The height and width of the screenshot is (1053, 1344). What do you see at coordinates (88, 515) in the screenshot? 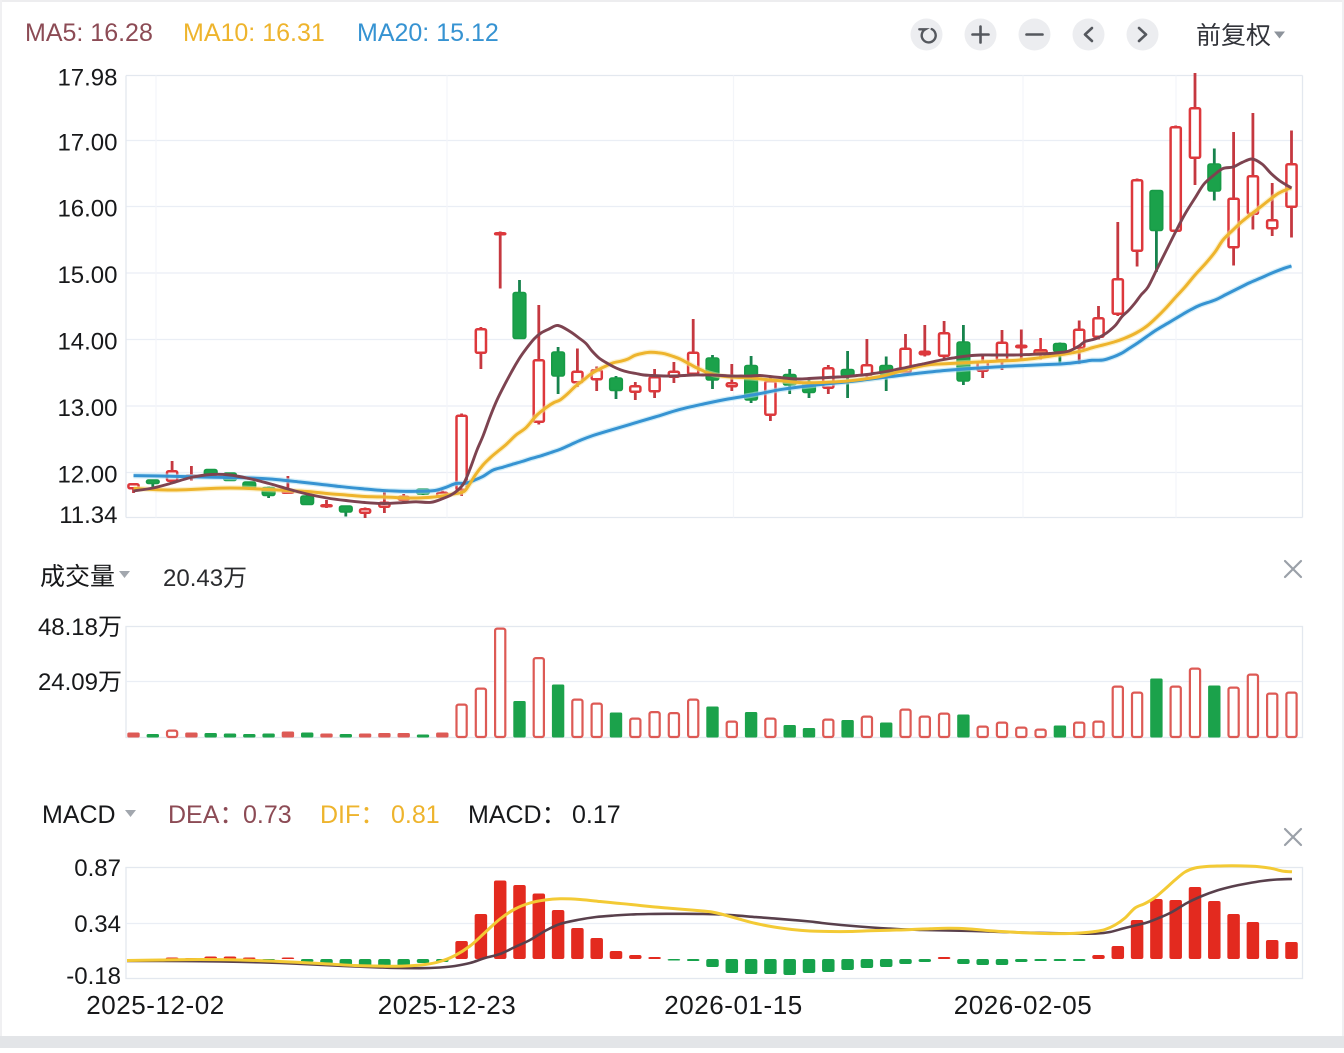
I see `svg-text: 11.34` at bounding box center [88, 515].